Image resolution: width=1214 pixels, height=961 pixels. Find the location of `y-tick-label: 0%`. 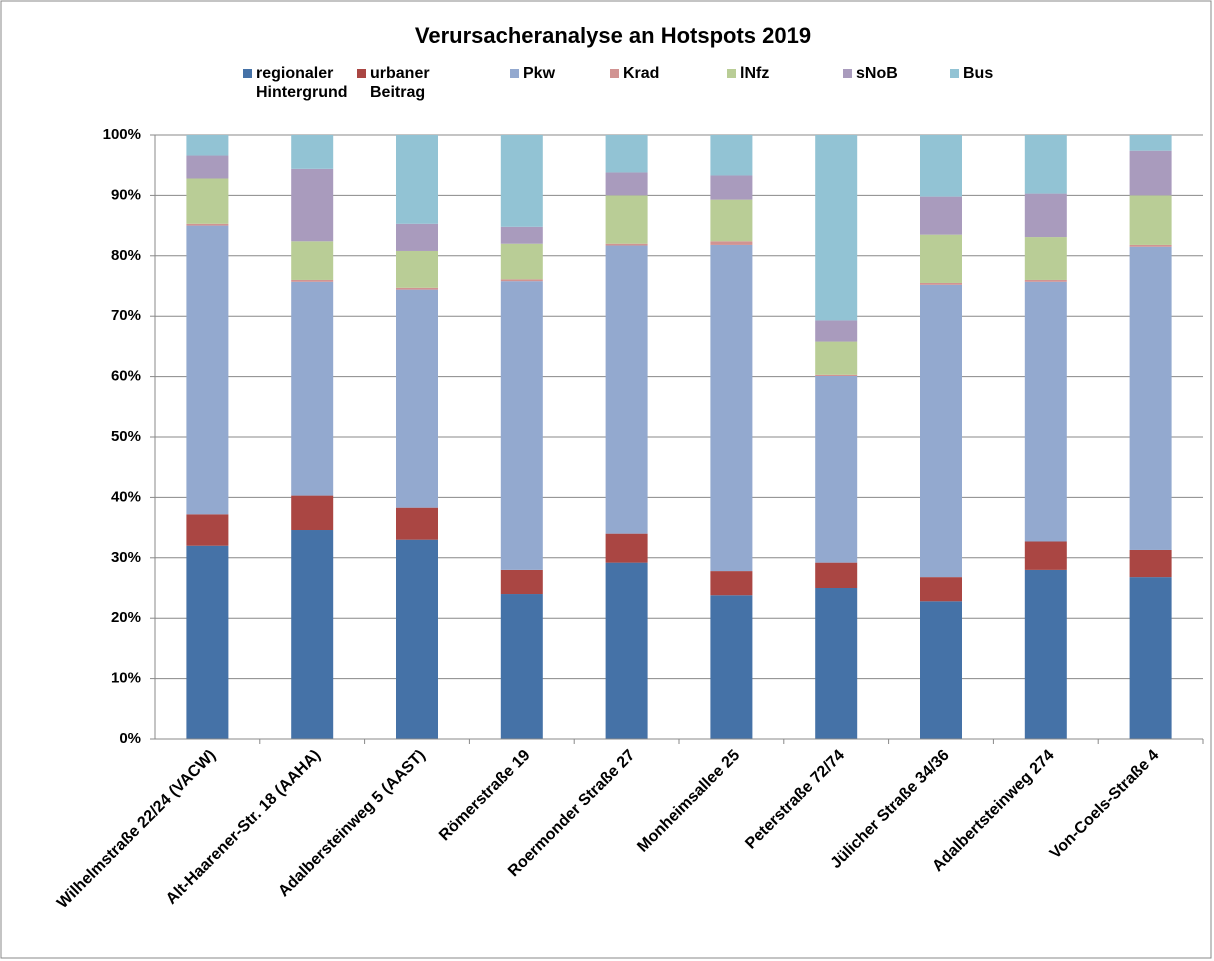

y-tick-label: 0% is located at coordinates (130, 738).